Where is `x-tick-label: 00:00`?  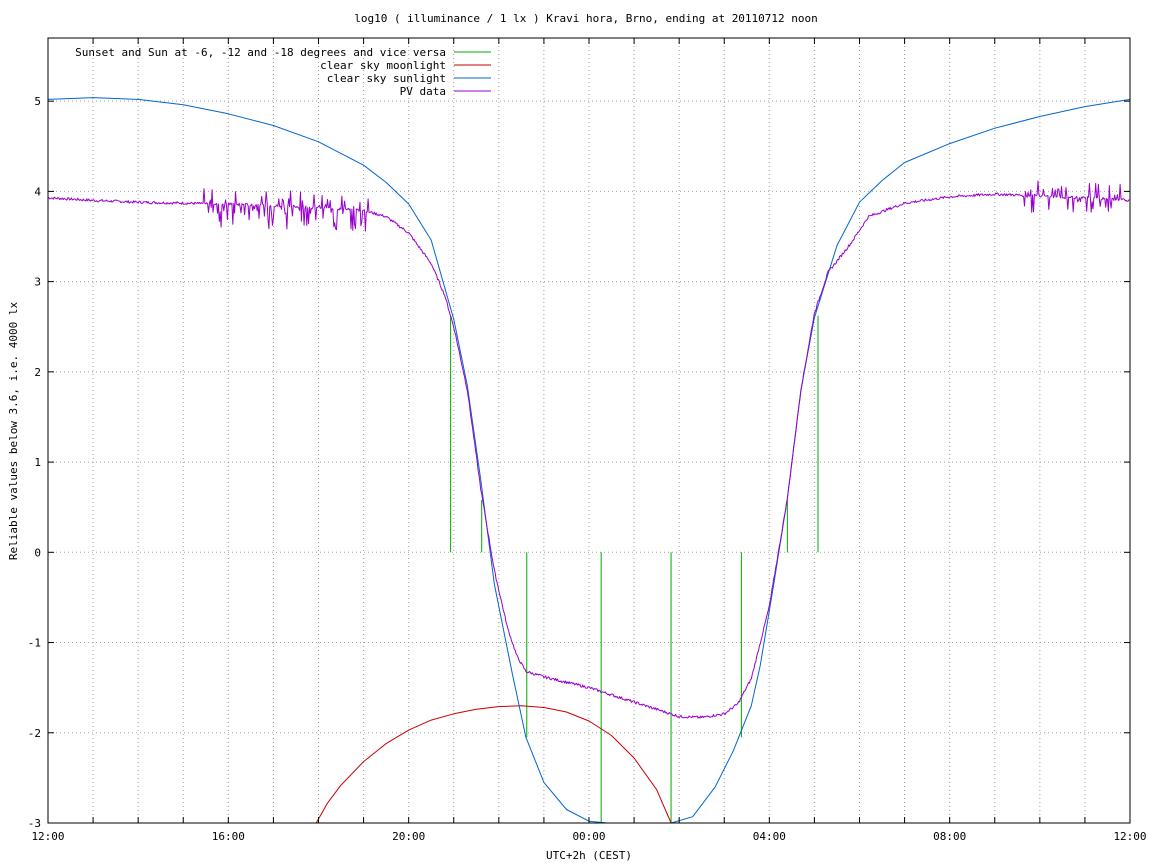 x-tick-label: 00:00 is located at coordinates (588, 836).